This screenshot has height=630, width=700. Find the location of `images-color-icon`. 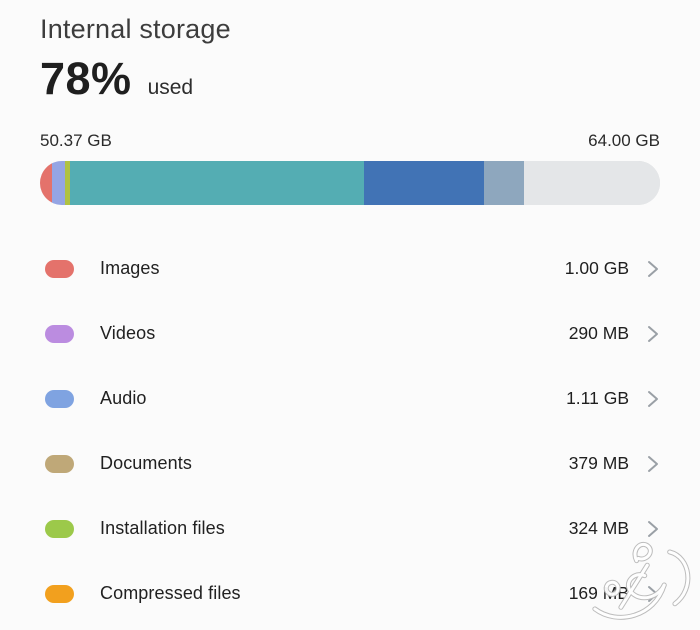

images-color-icon is located at coordinates (59, 268).